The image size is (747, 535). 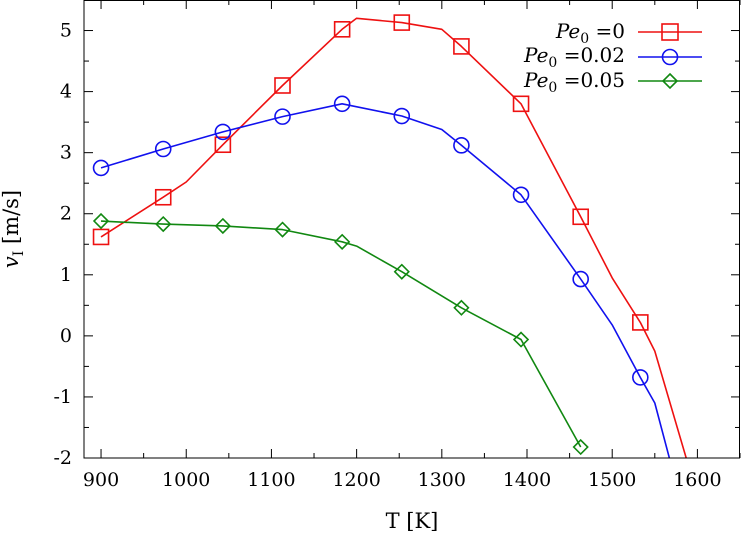 What do you see at coordinates (66, 92) in the screenshot?
I see `y-tick-label: 4` at bounding box center [66, 92].